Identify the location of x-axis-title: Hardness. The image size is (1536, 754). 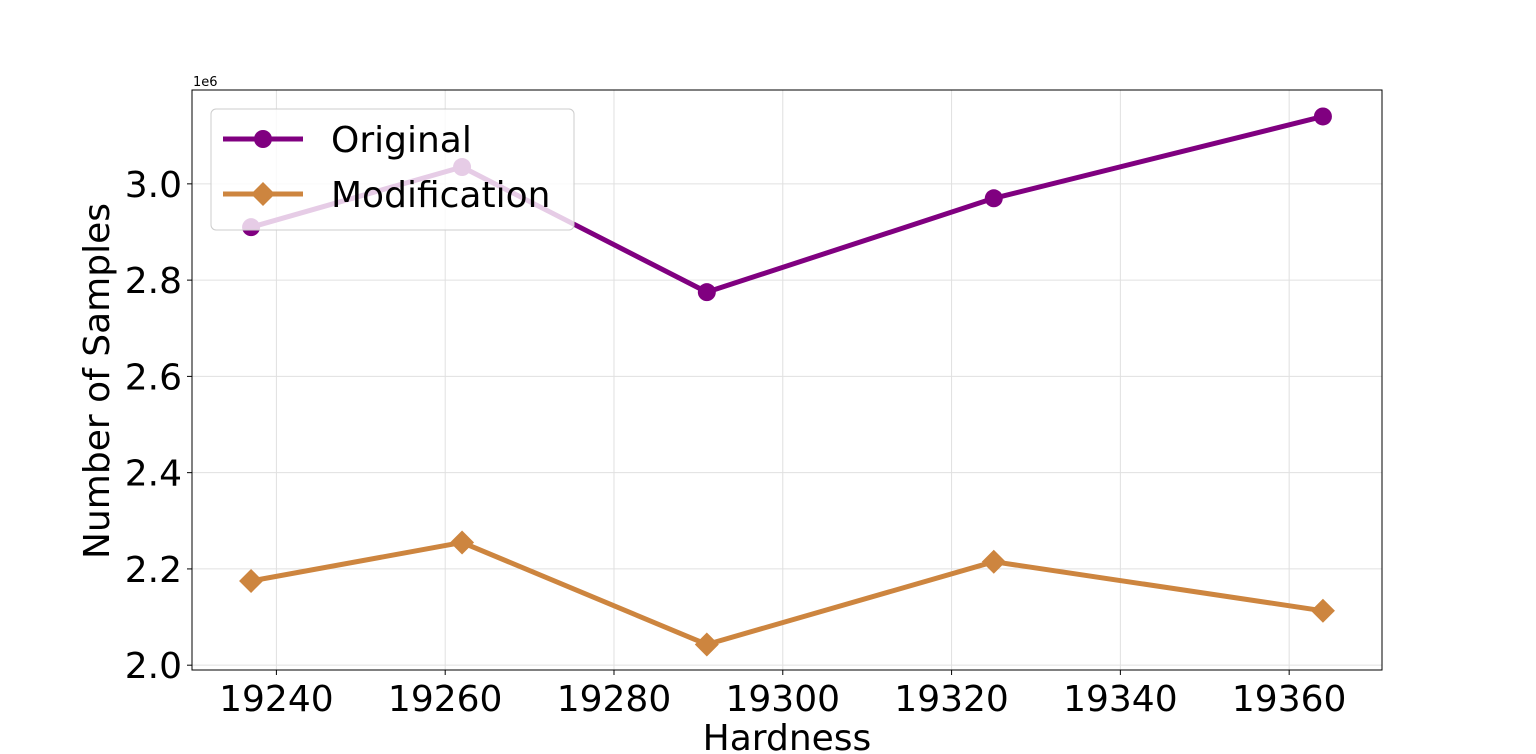
(787, 736).